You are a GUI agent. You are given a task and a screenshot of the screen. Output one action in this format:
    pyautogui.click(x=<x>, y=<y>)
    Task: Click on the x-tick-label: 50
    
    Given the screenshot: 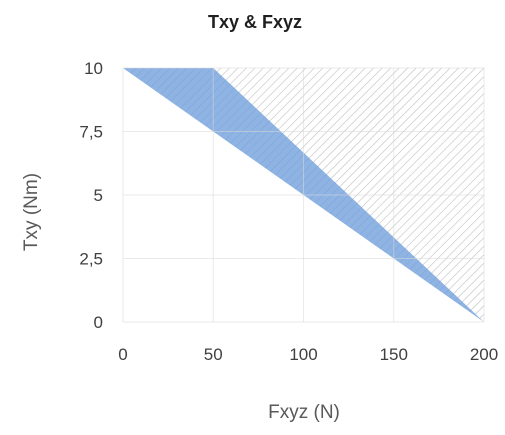 What is the action you would take?
    pyautogui.click(x=213, y=354)
    